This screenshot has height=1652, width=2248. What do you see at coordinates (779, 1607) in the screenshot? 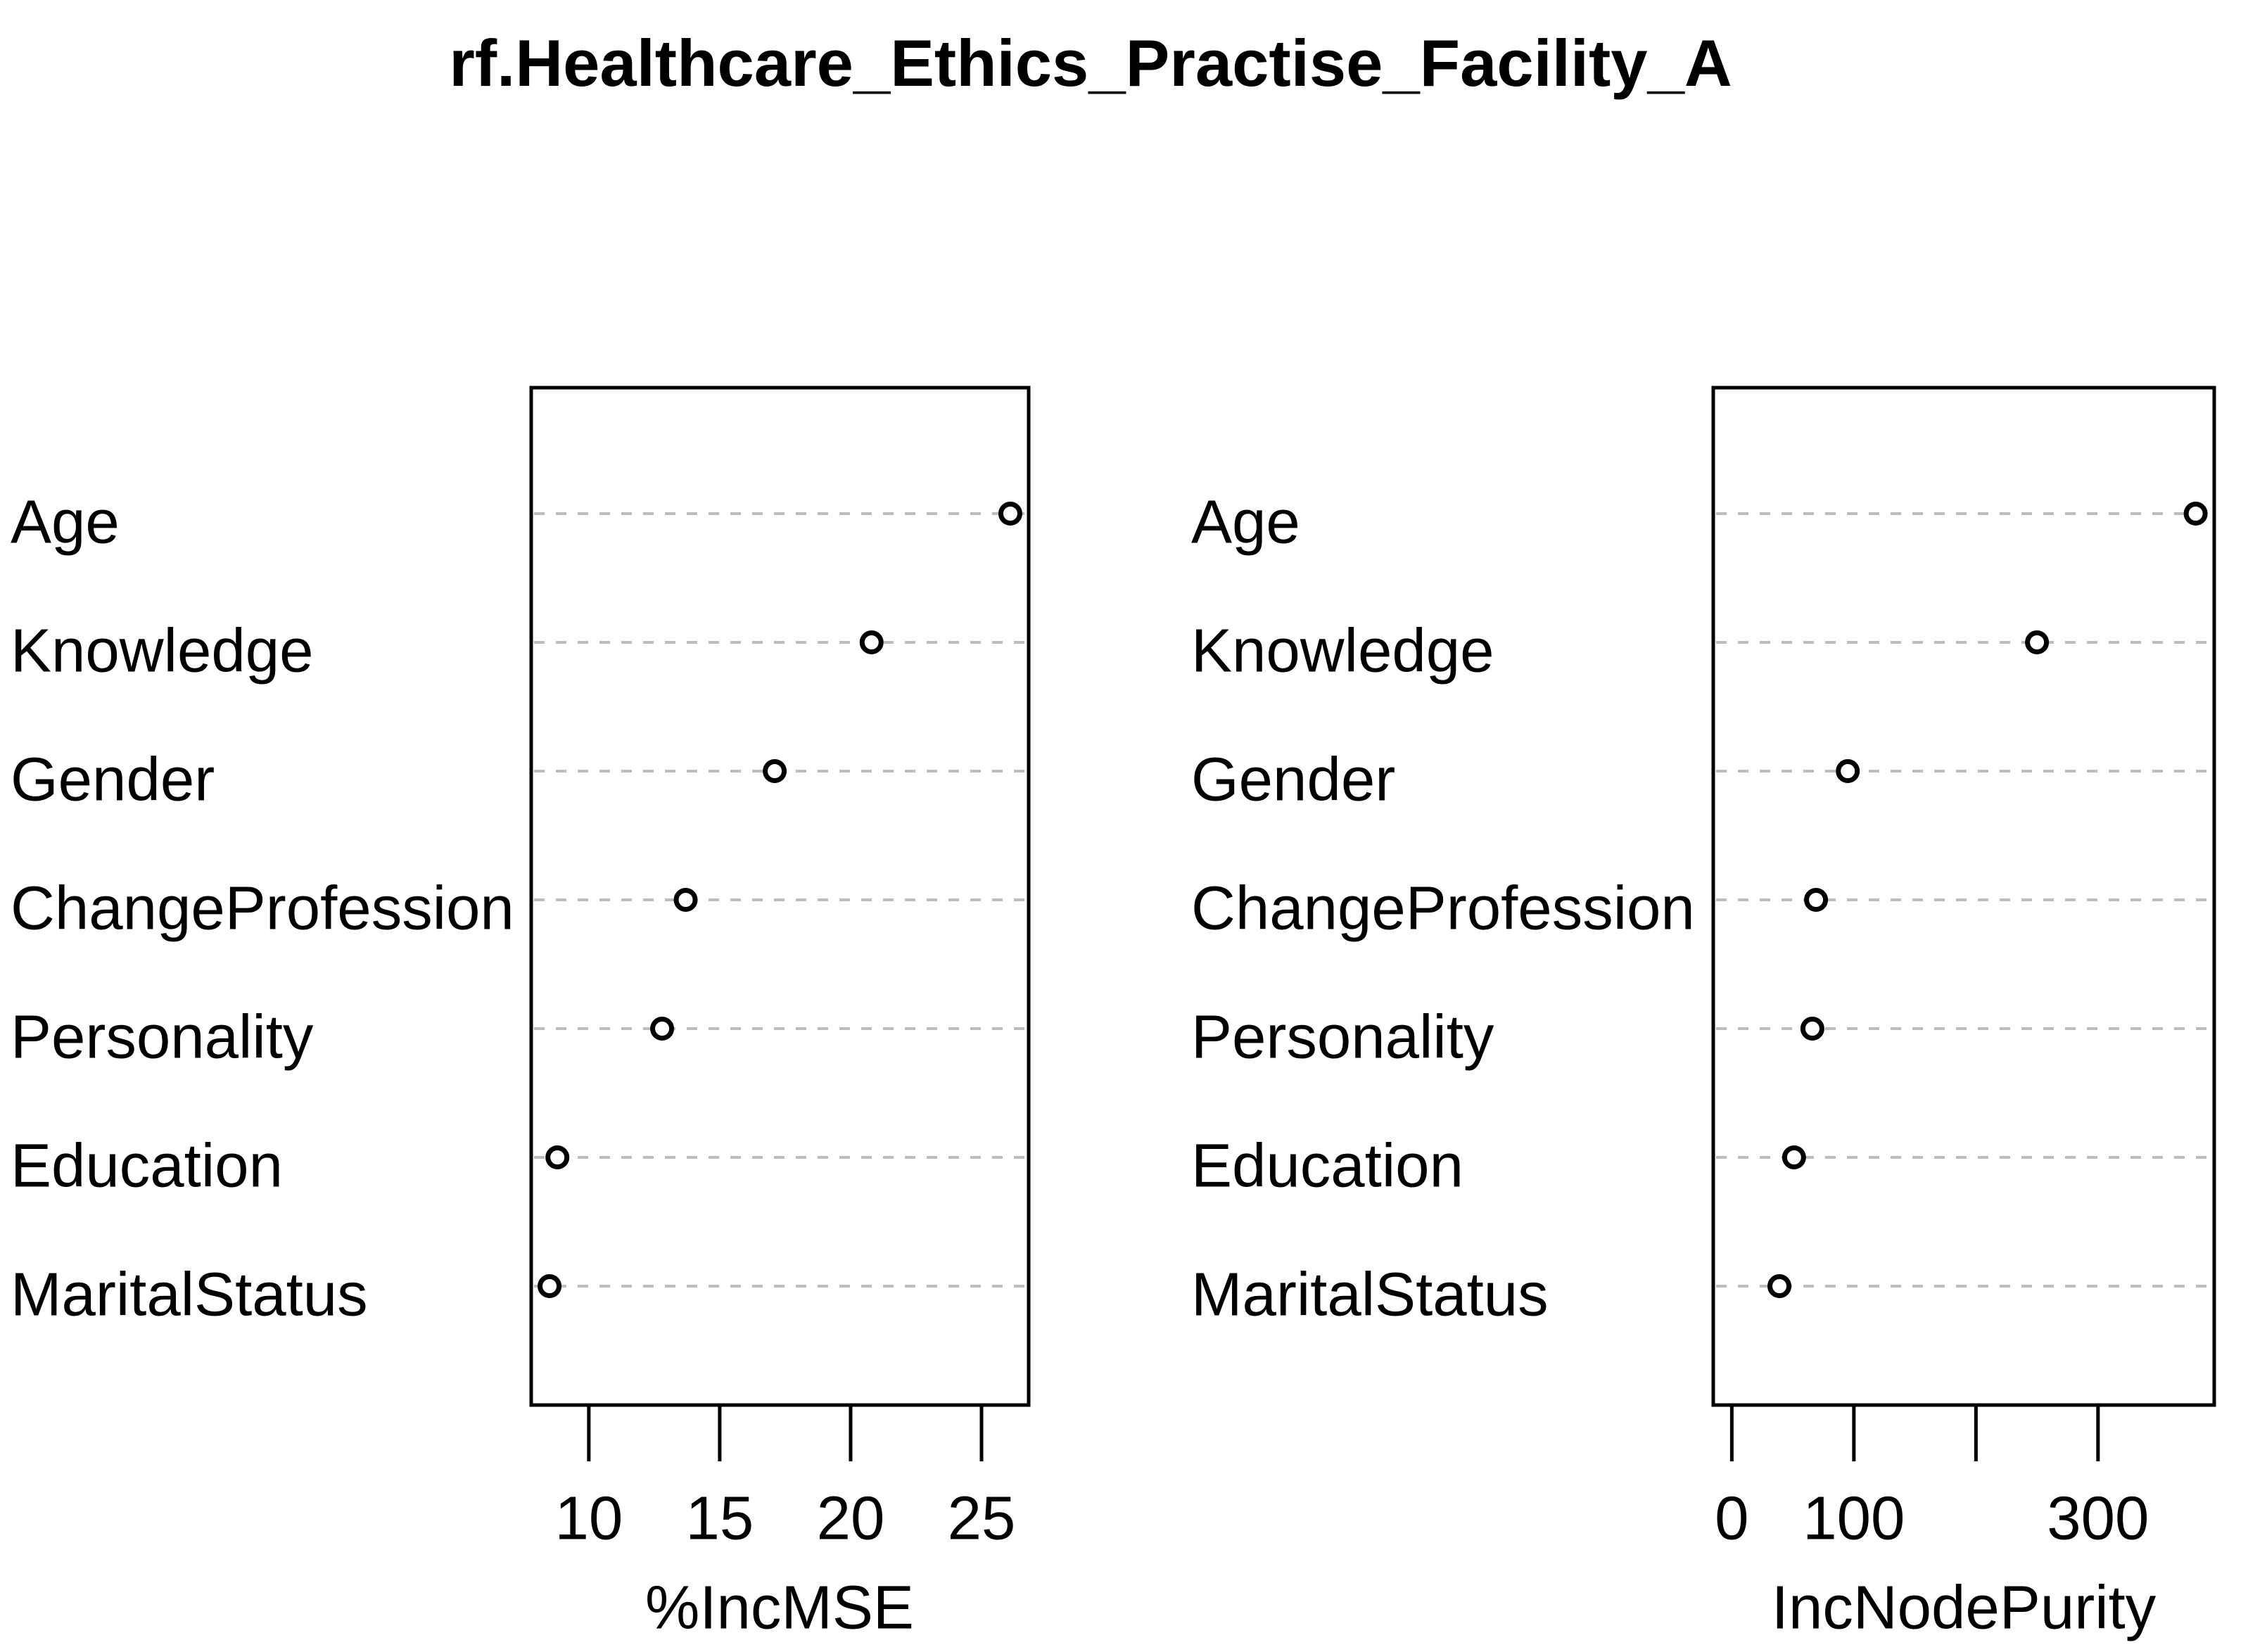
I see `x-axis-label-left: %IncMSE` at bounding box center [779, 1607].